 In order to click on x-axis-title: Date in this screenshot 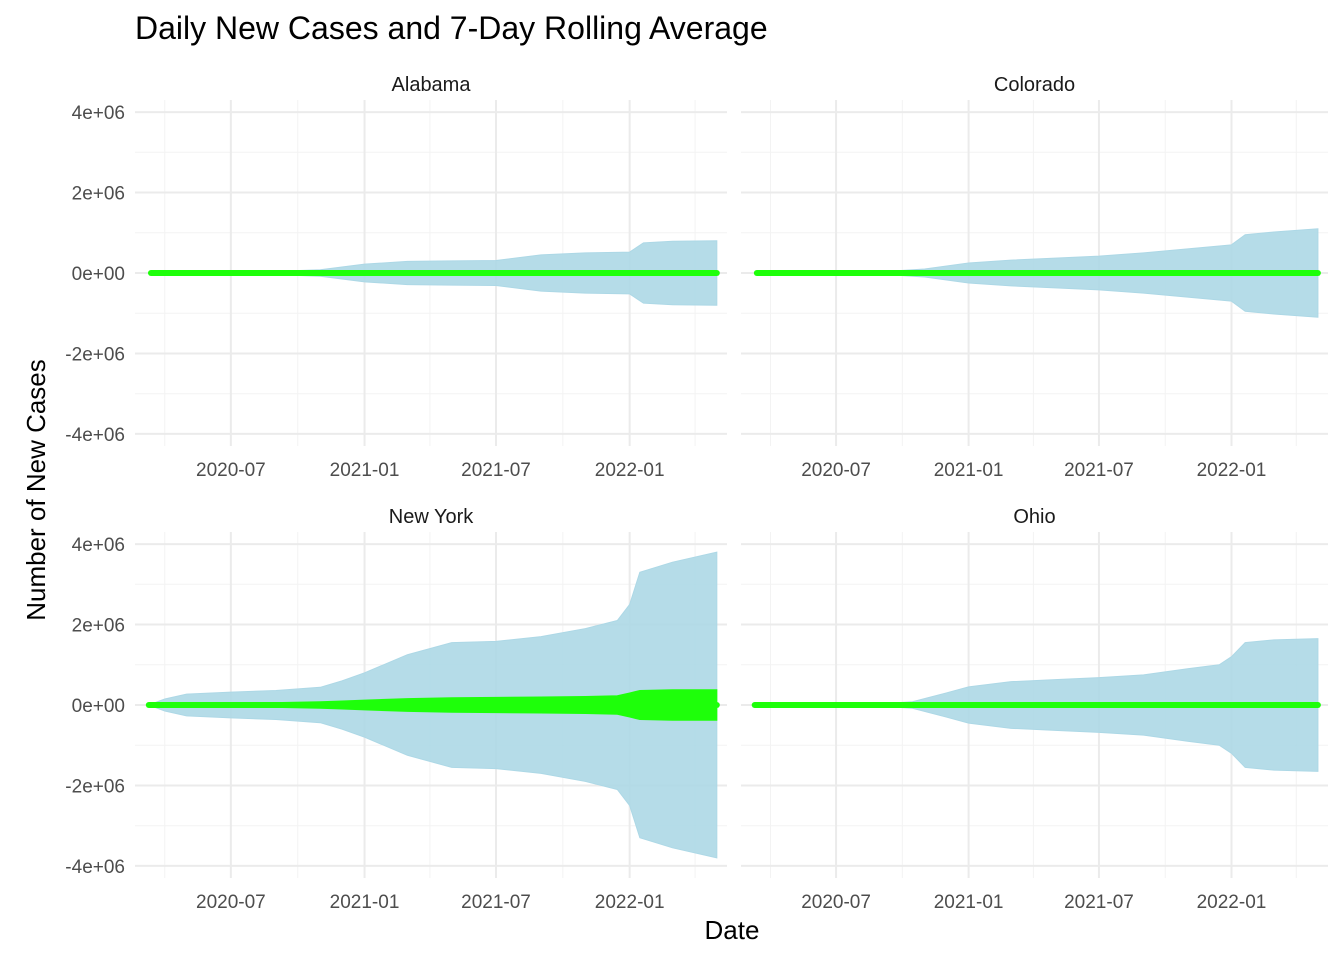, I will do `click(732, 930)`.